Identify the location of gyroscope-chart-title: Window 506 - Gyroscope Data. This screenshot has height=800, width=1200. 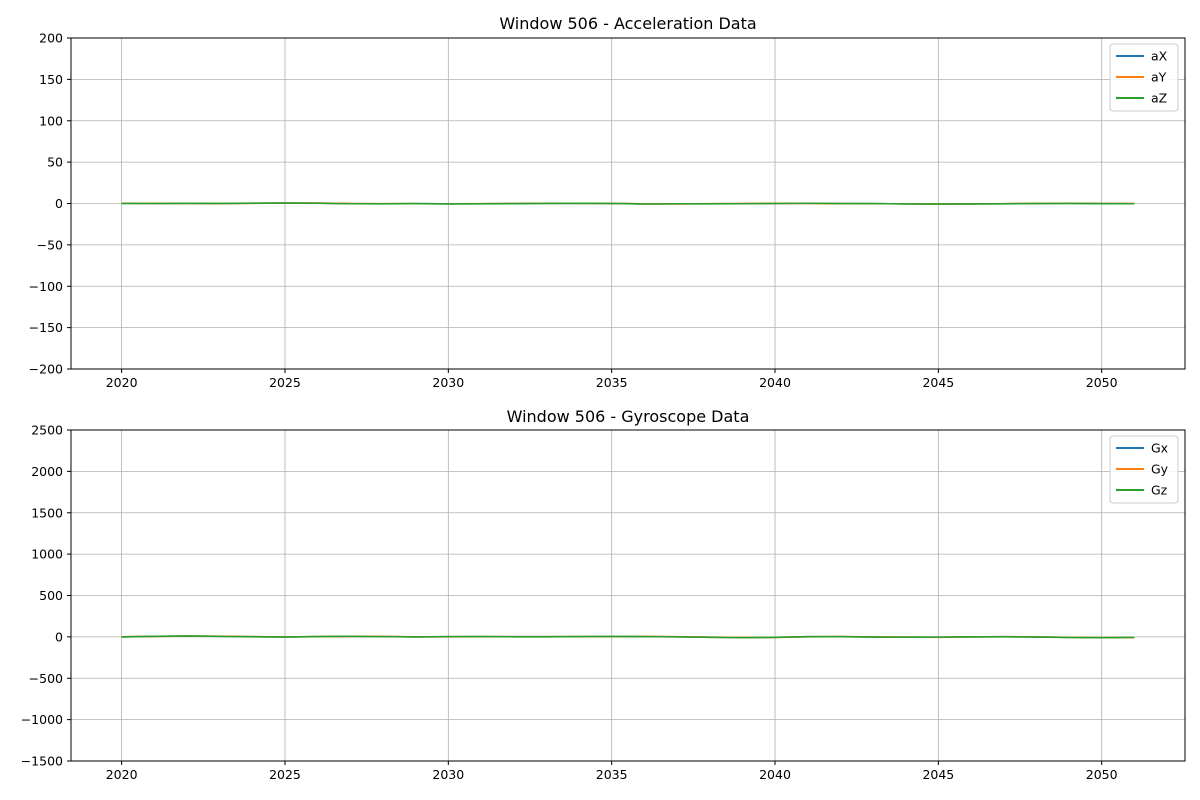
(628, 416).